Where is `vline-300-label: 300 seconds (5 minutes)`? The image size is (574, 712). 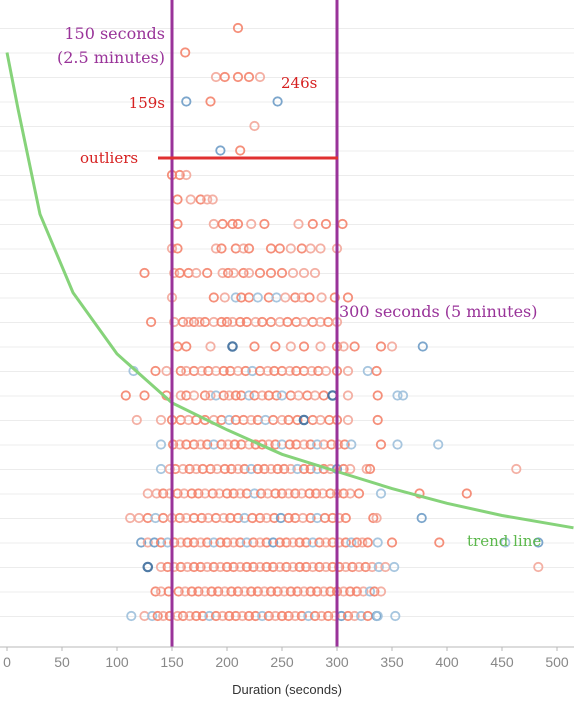 vline-300-label: 300 seconds (5 minutes) is located at coordinates (438, 311).